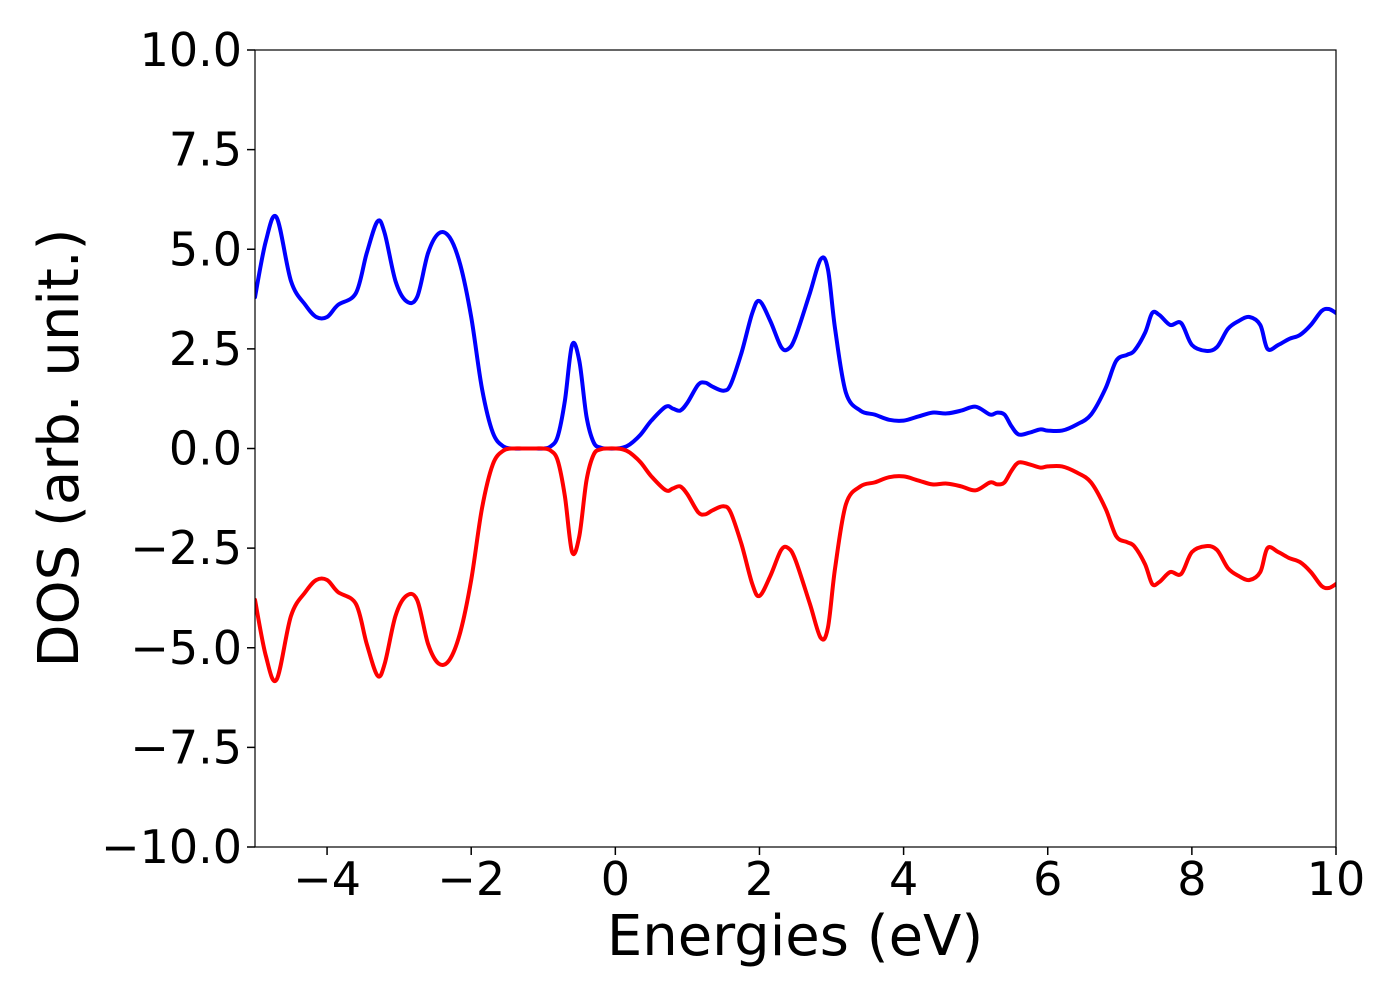 This screenshot has height=1000, width=1400. I want to click on x-tick-label: 8, so click(1191, 879).